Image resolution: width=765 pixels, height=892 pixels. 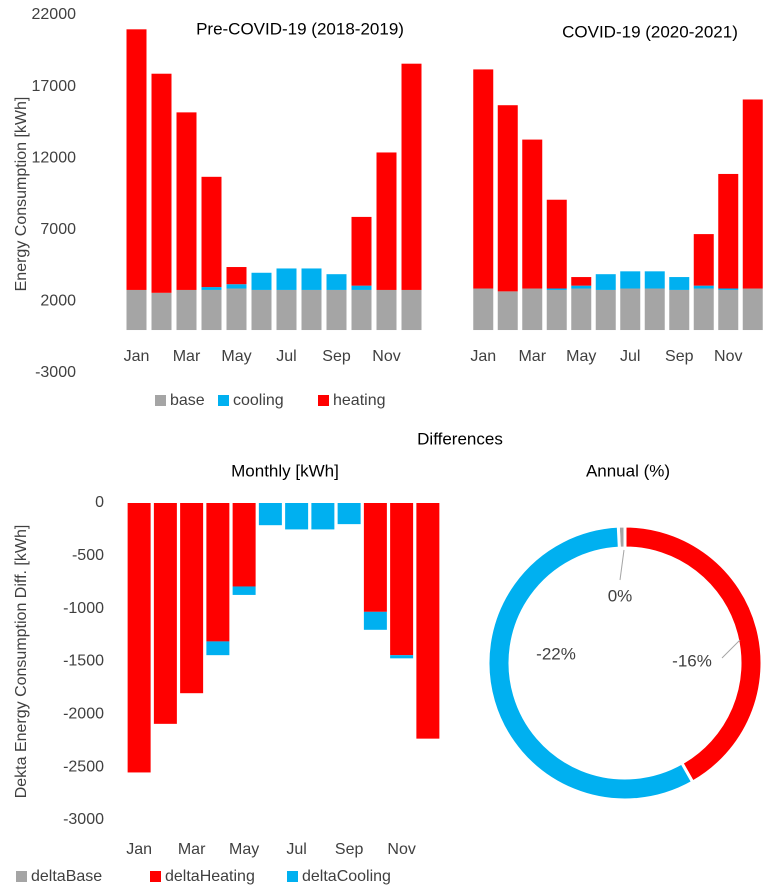 What do you see at coordinates (54, 14) in the screenshot?
I see `y-tick-label: 22000` at bounding box center [54, 14].